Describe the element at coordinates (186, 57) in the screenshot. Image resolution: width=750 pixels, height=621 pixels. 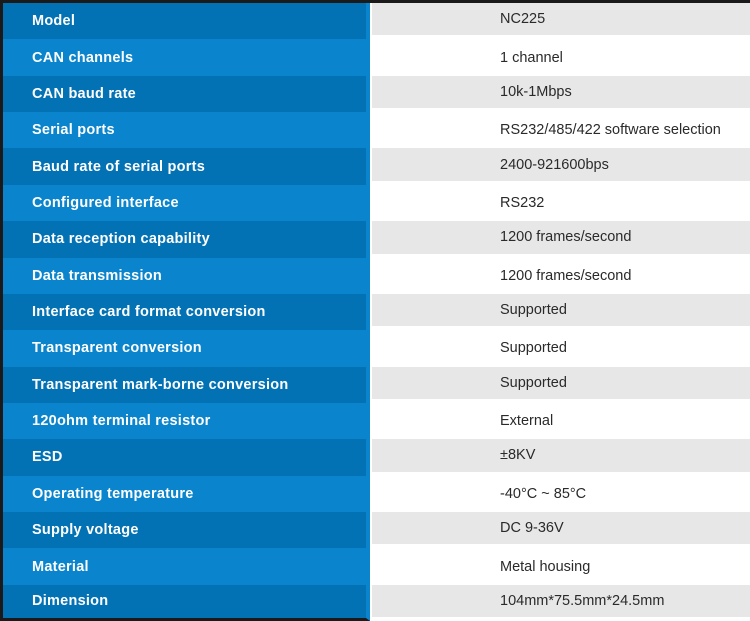
I see `spec-label-cell: CAN channels` at that location.